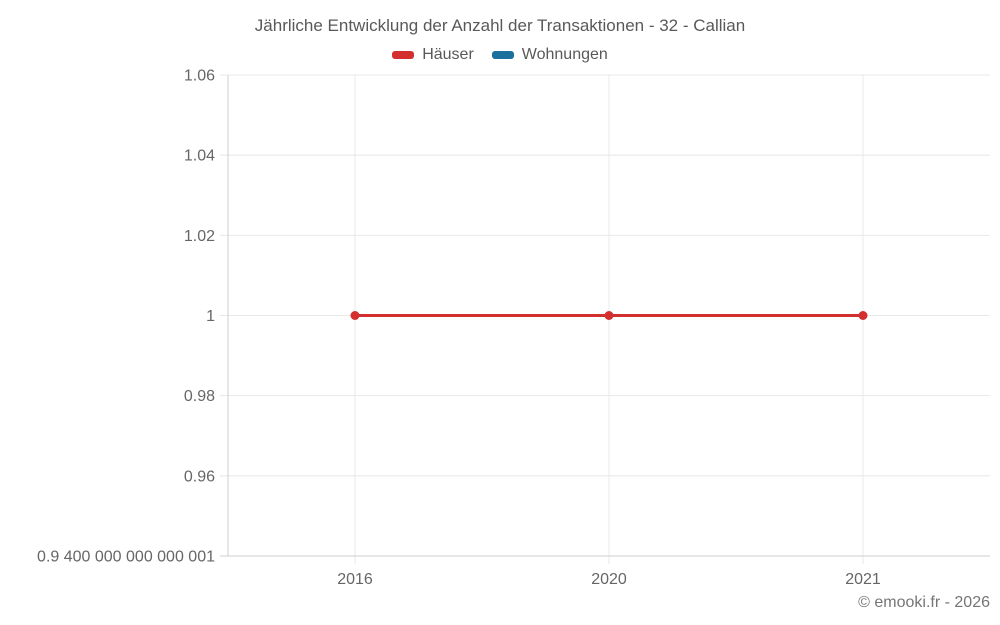 The image size is (1000, 625). What do you see at coordinates (199, 396) in the screenshot?
I see `y-tick-label: 0.98` at bounding box center [199, 396].